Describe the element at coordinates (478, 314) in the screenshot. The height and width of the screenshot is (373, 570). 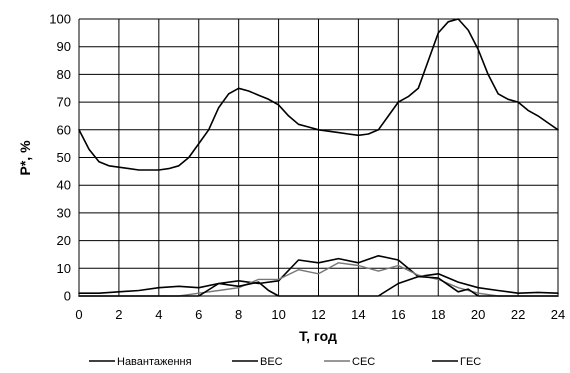
I see `x-tick-label: 20` at that location.